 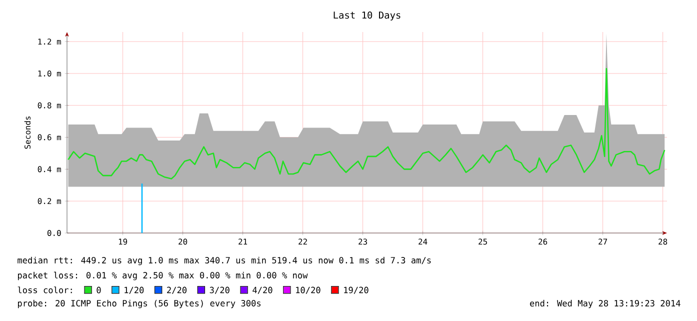 What do you see at coordinates (224, 261) in the screenshot?
I see `text: median rtt: 449.2 us avg 1.0 ms max 340.7 us min 519.4 us now 0.1 ms sd 7.3 am/s` at bounding box center [224, 261].